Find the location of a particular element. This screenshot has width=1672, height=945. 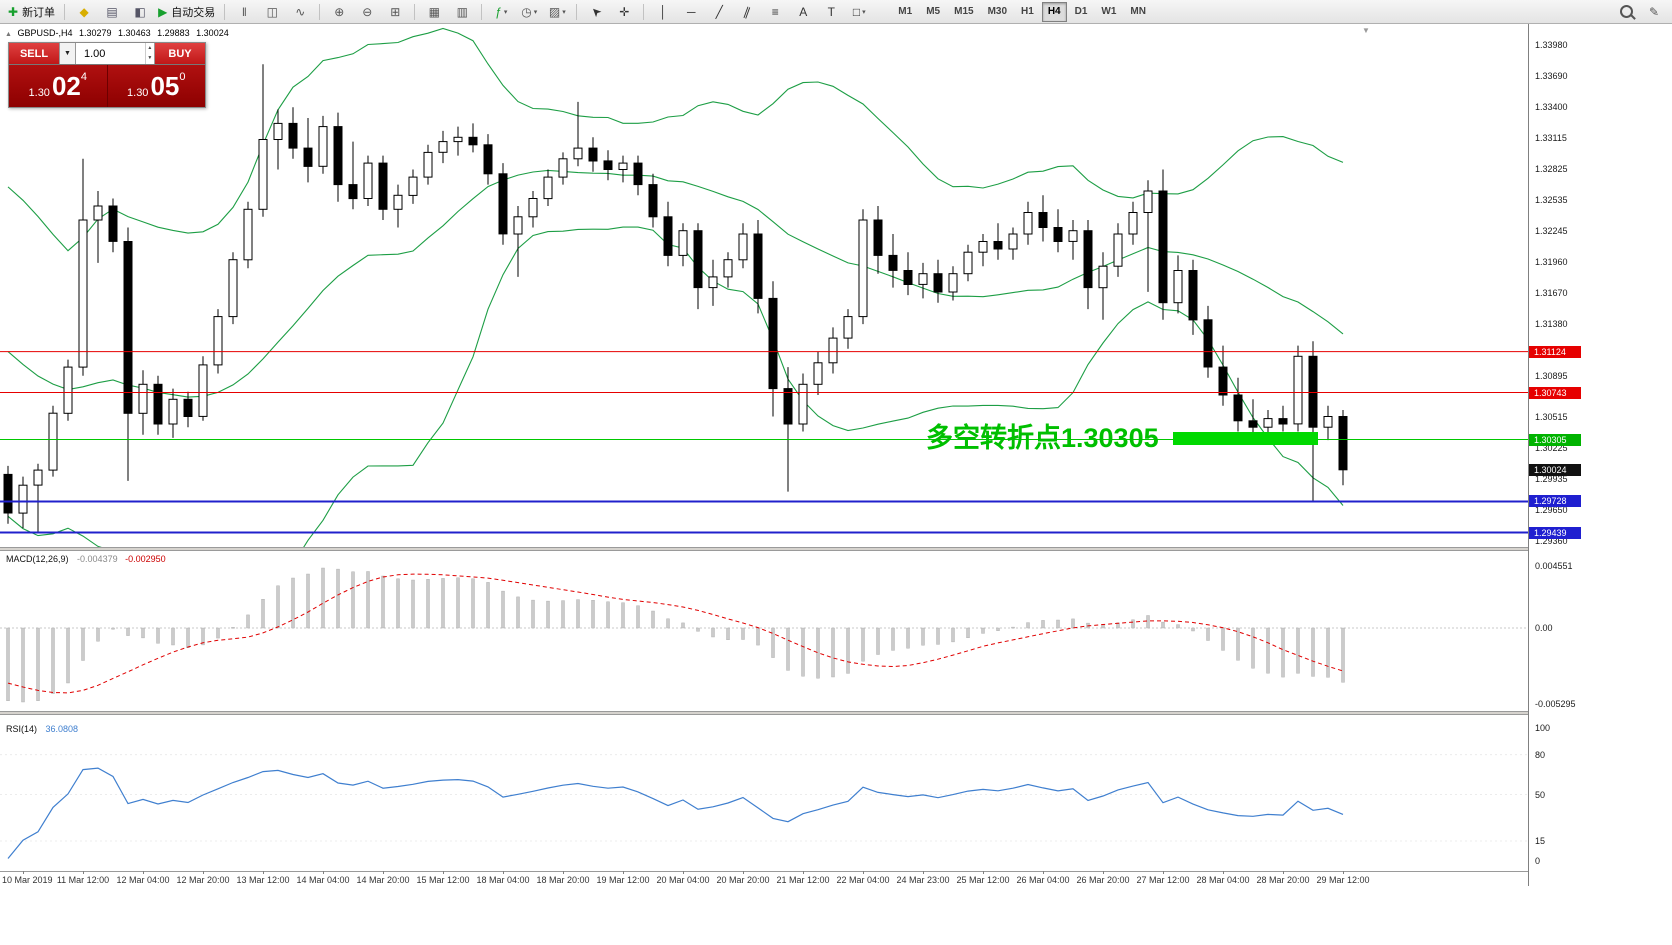

chart-candles-button: ◫ is located at coordinates (272, 12).